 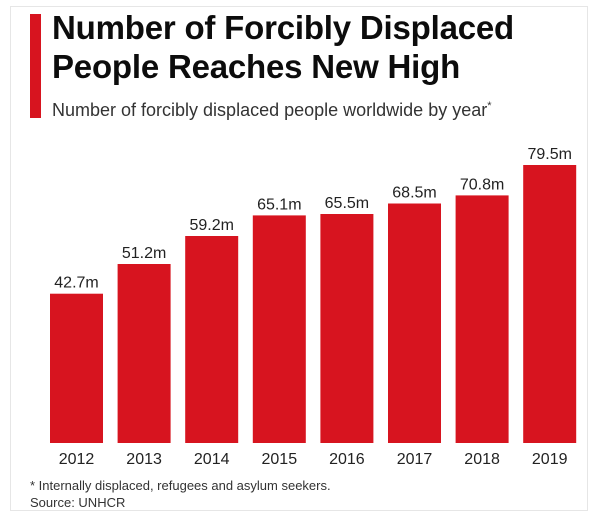 What do you see at coordinates (78, 502) in the screenshot?
I see `source-credit: Source: UNHCR` at bounding box center [78, 502].